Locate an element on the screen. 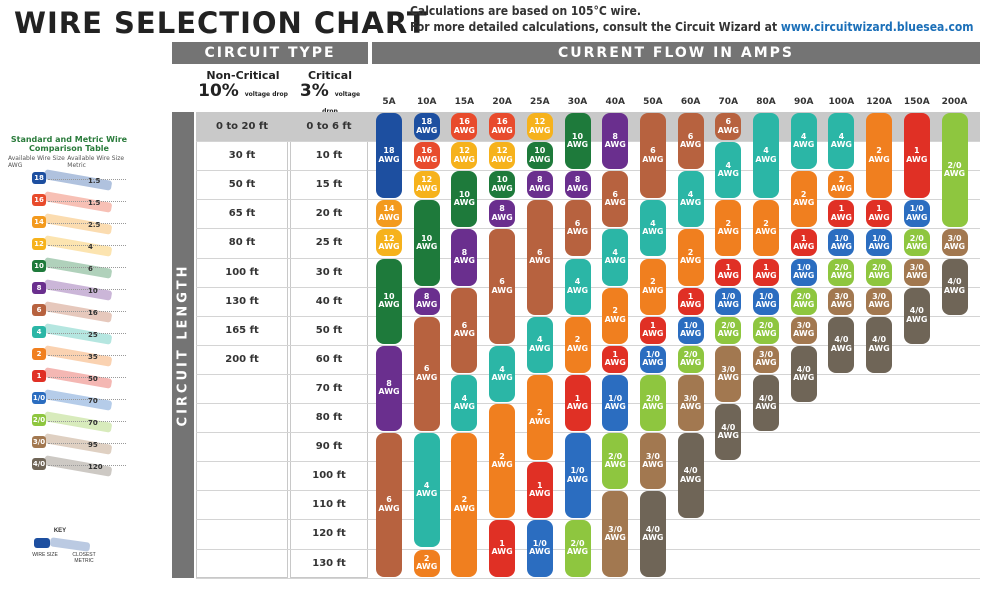 Image resolution: width=1000 pixels, height=594 pixels. wire-gauge-pill: 2 AWG is located at coordinates (652, 286).